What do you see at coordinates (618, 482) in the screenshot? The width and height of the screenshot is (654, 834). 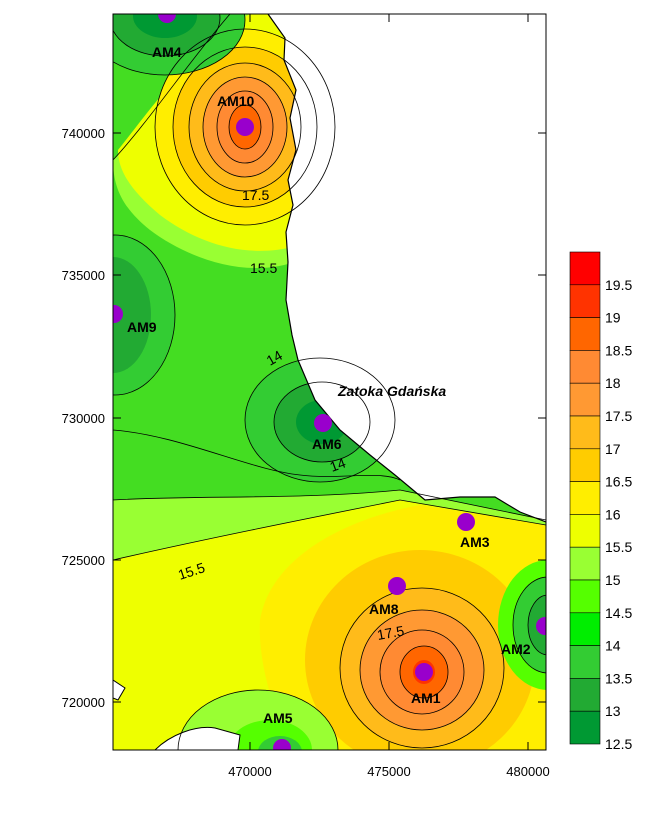 I see `legend-label: 16.5` at bounding box center [618, 482].